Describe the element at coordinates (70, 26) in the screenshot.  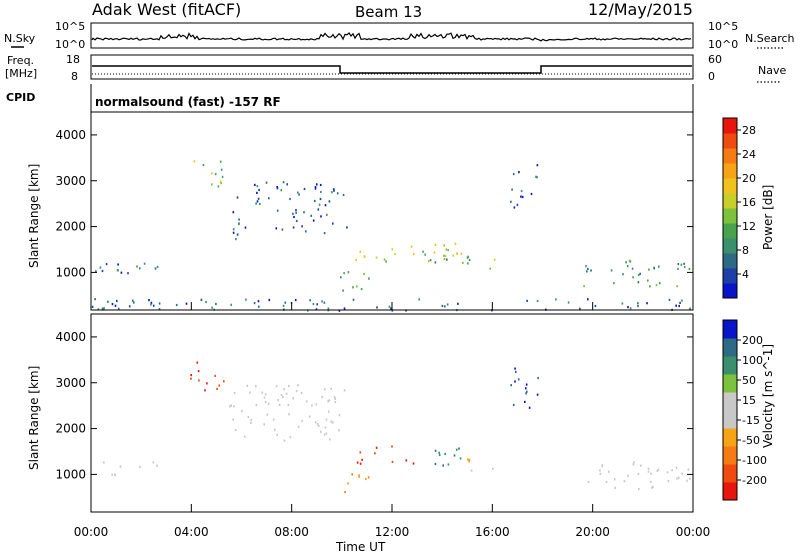
I see `noise-tick-left-top: 10^5` at that location.